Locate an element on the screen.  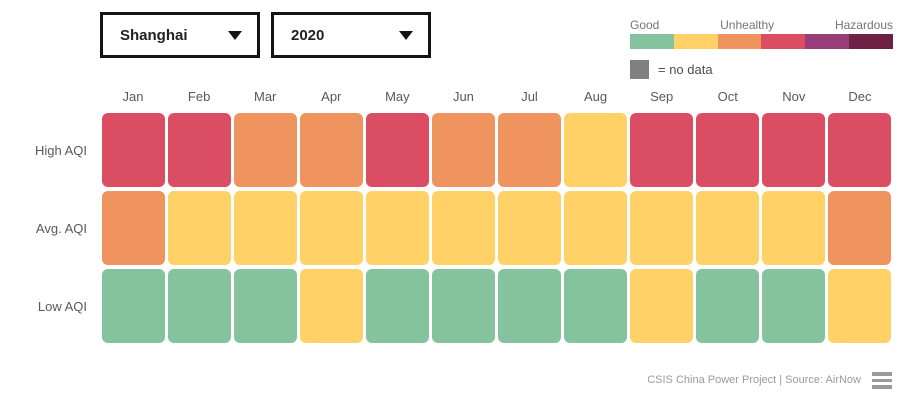
month-label: Aug is located at coordinates (596, 96).